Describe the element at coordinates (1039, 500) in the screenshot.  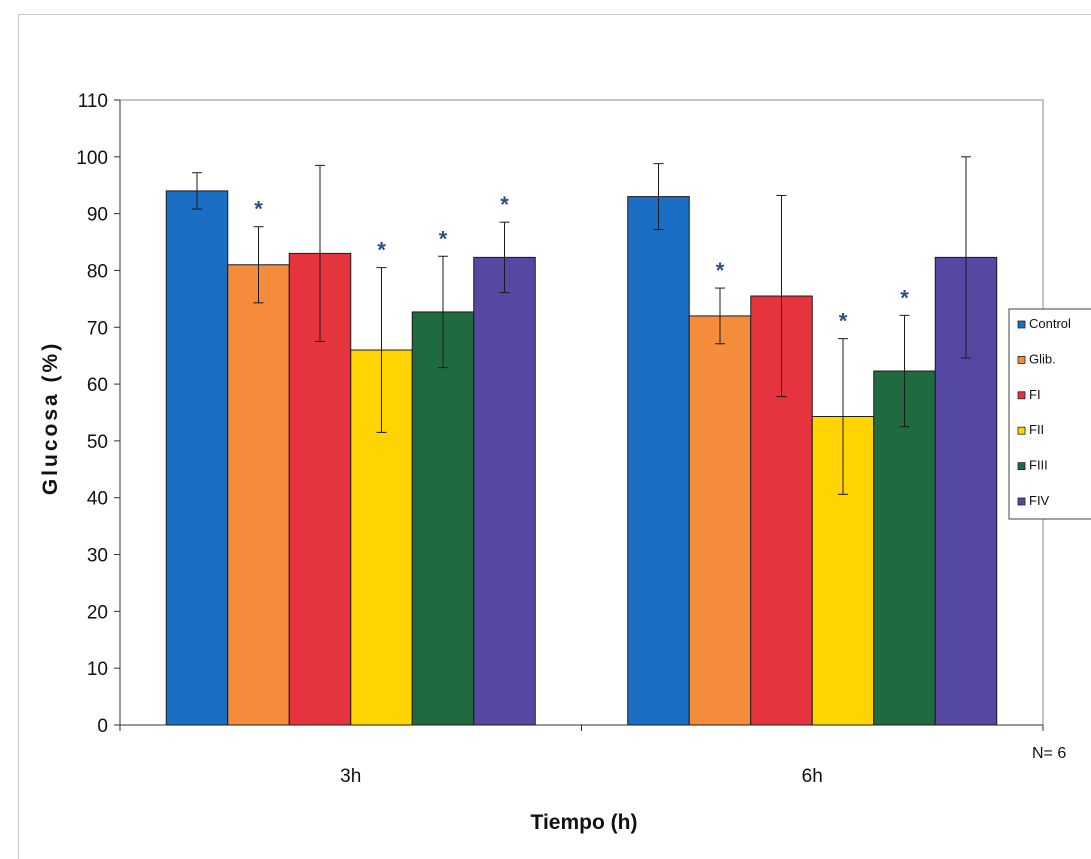
I see `legend-label: FIV` at that location.